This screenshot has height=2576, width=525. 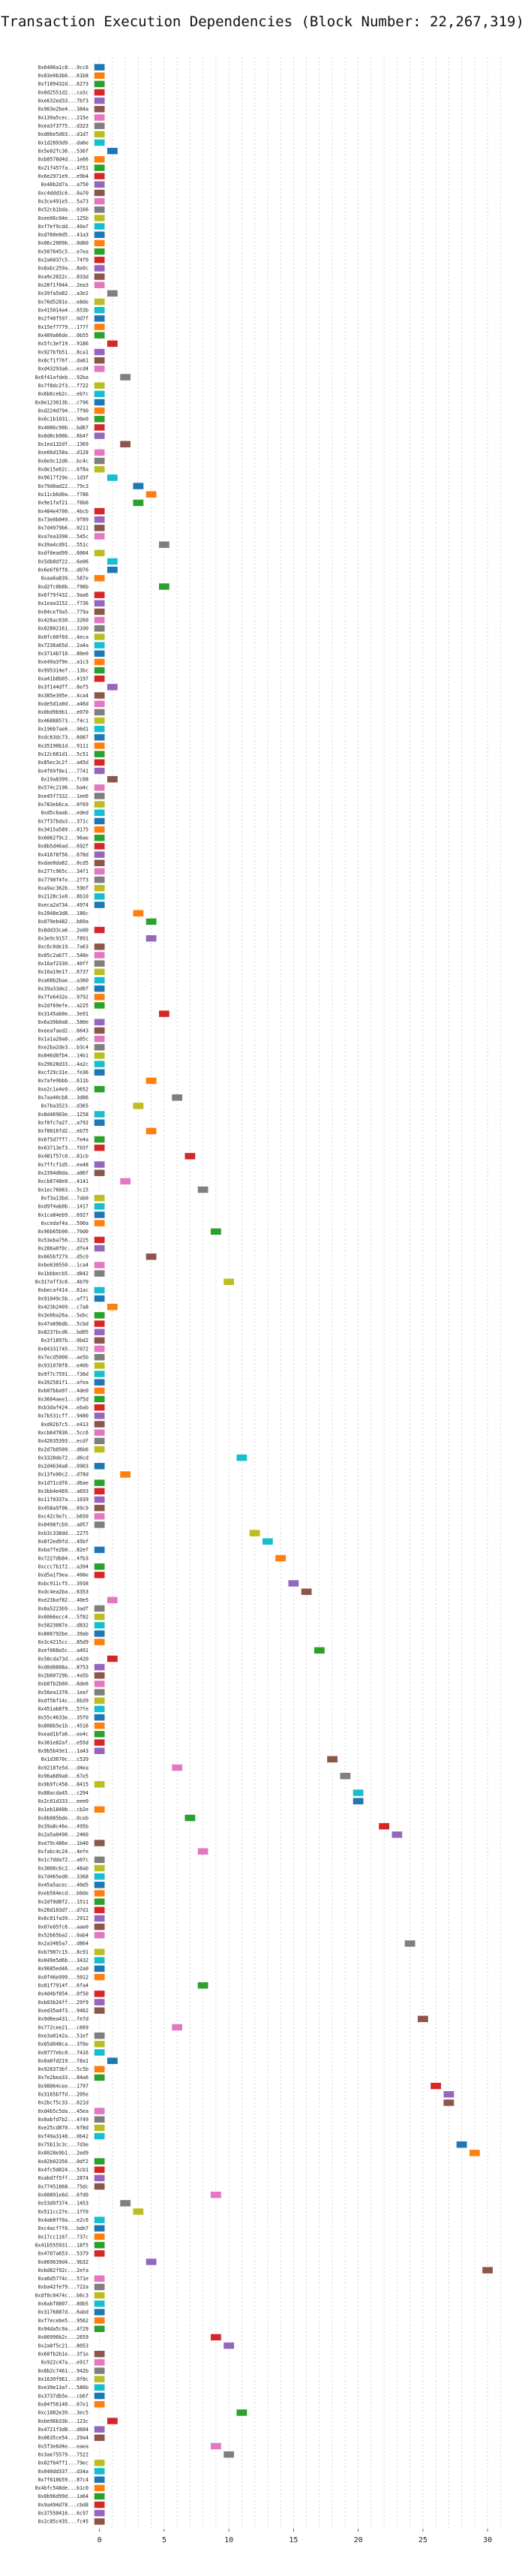 What do you see at coordinates (63, 151) in the screenshot?
I see `y-tick-label: 0x5e02fc36...536f` at bounding box center [63, 151].